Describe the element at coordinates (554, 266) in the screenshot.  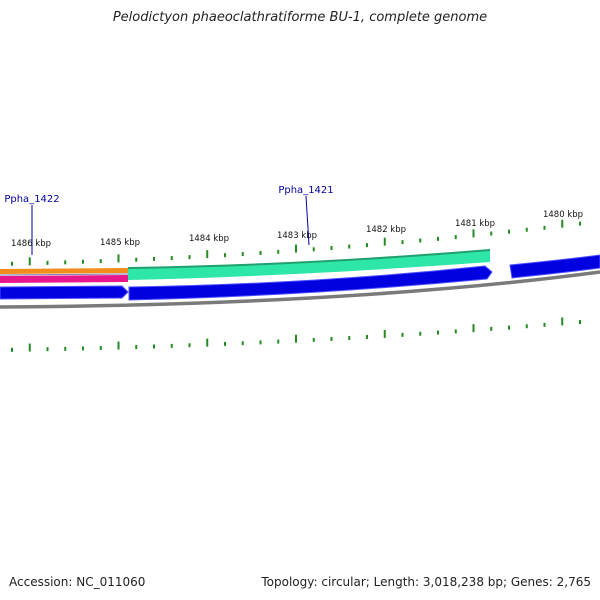
I see `cds-arrow-right` at that location.